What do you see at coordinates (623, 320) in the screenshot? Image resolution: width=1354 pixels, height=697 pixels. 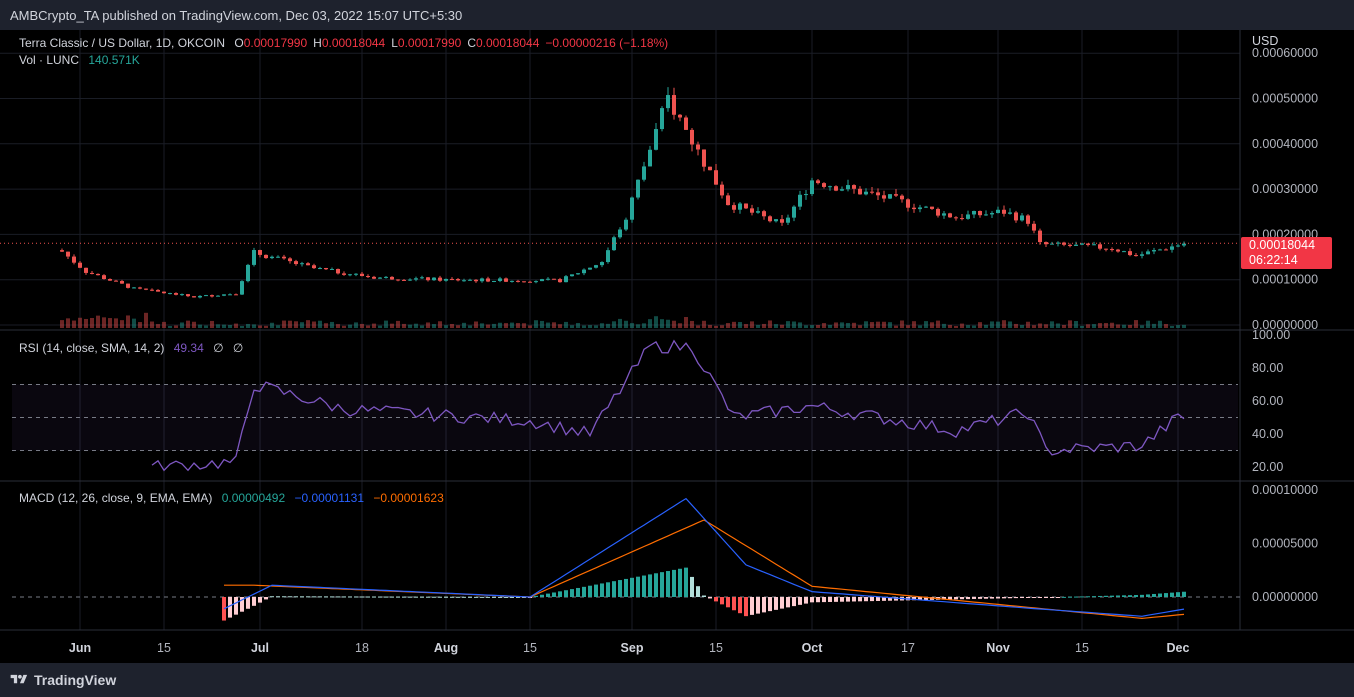 I see `volume-bars` at bounding box center [623, 320].